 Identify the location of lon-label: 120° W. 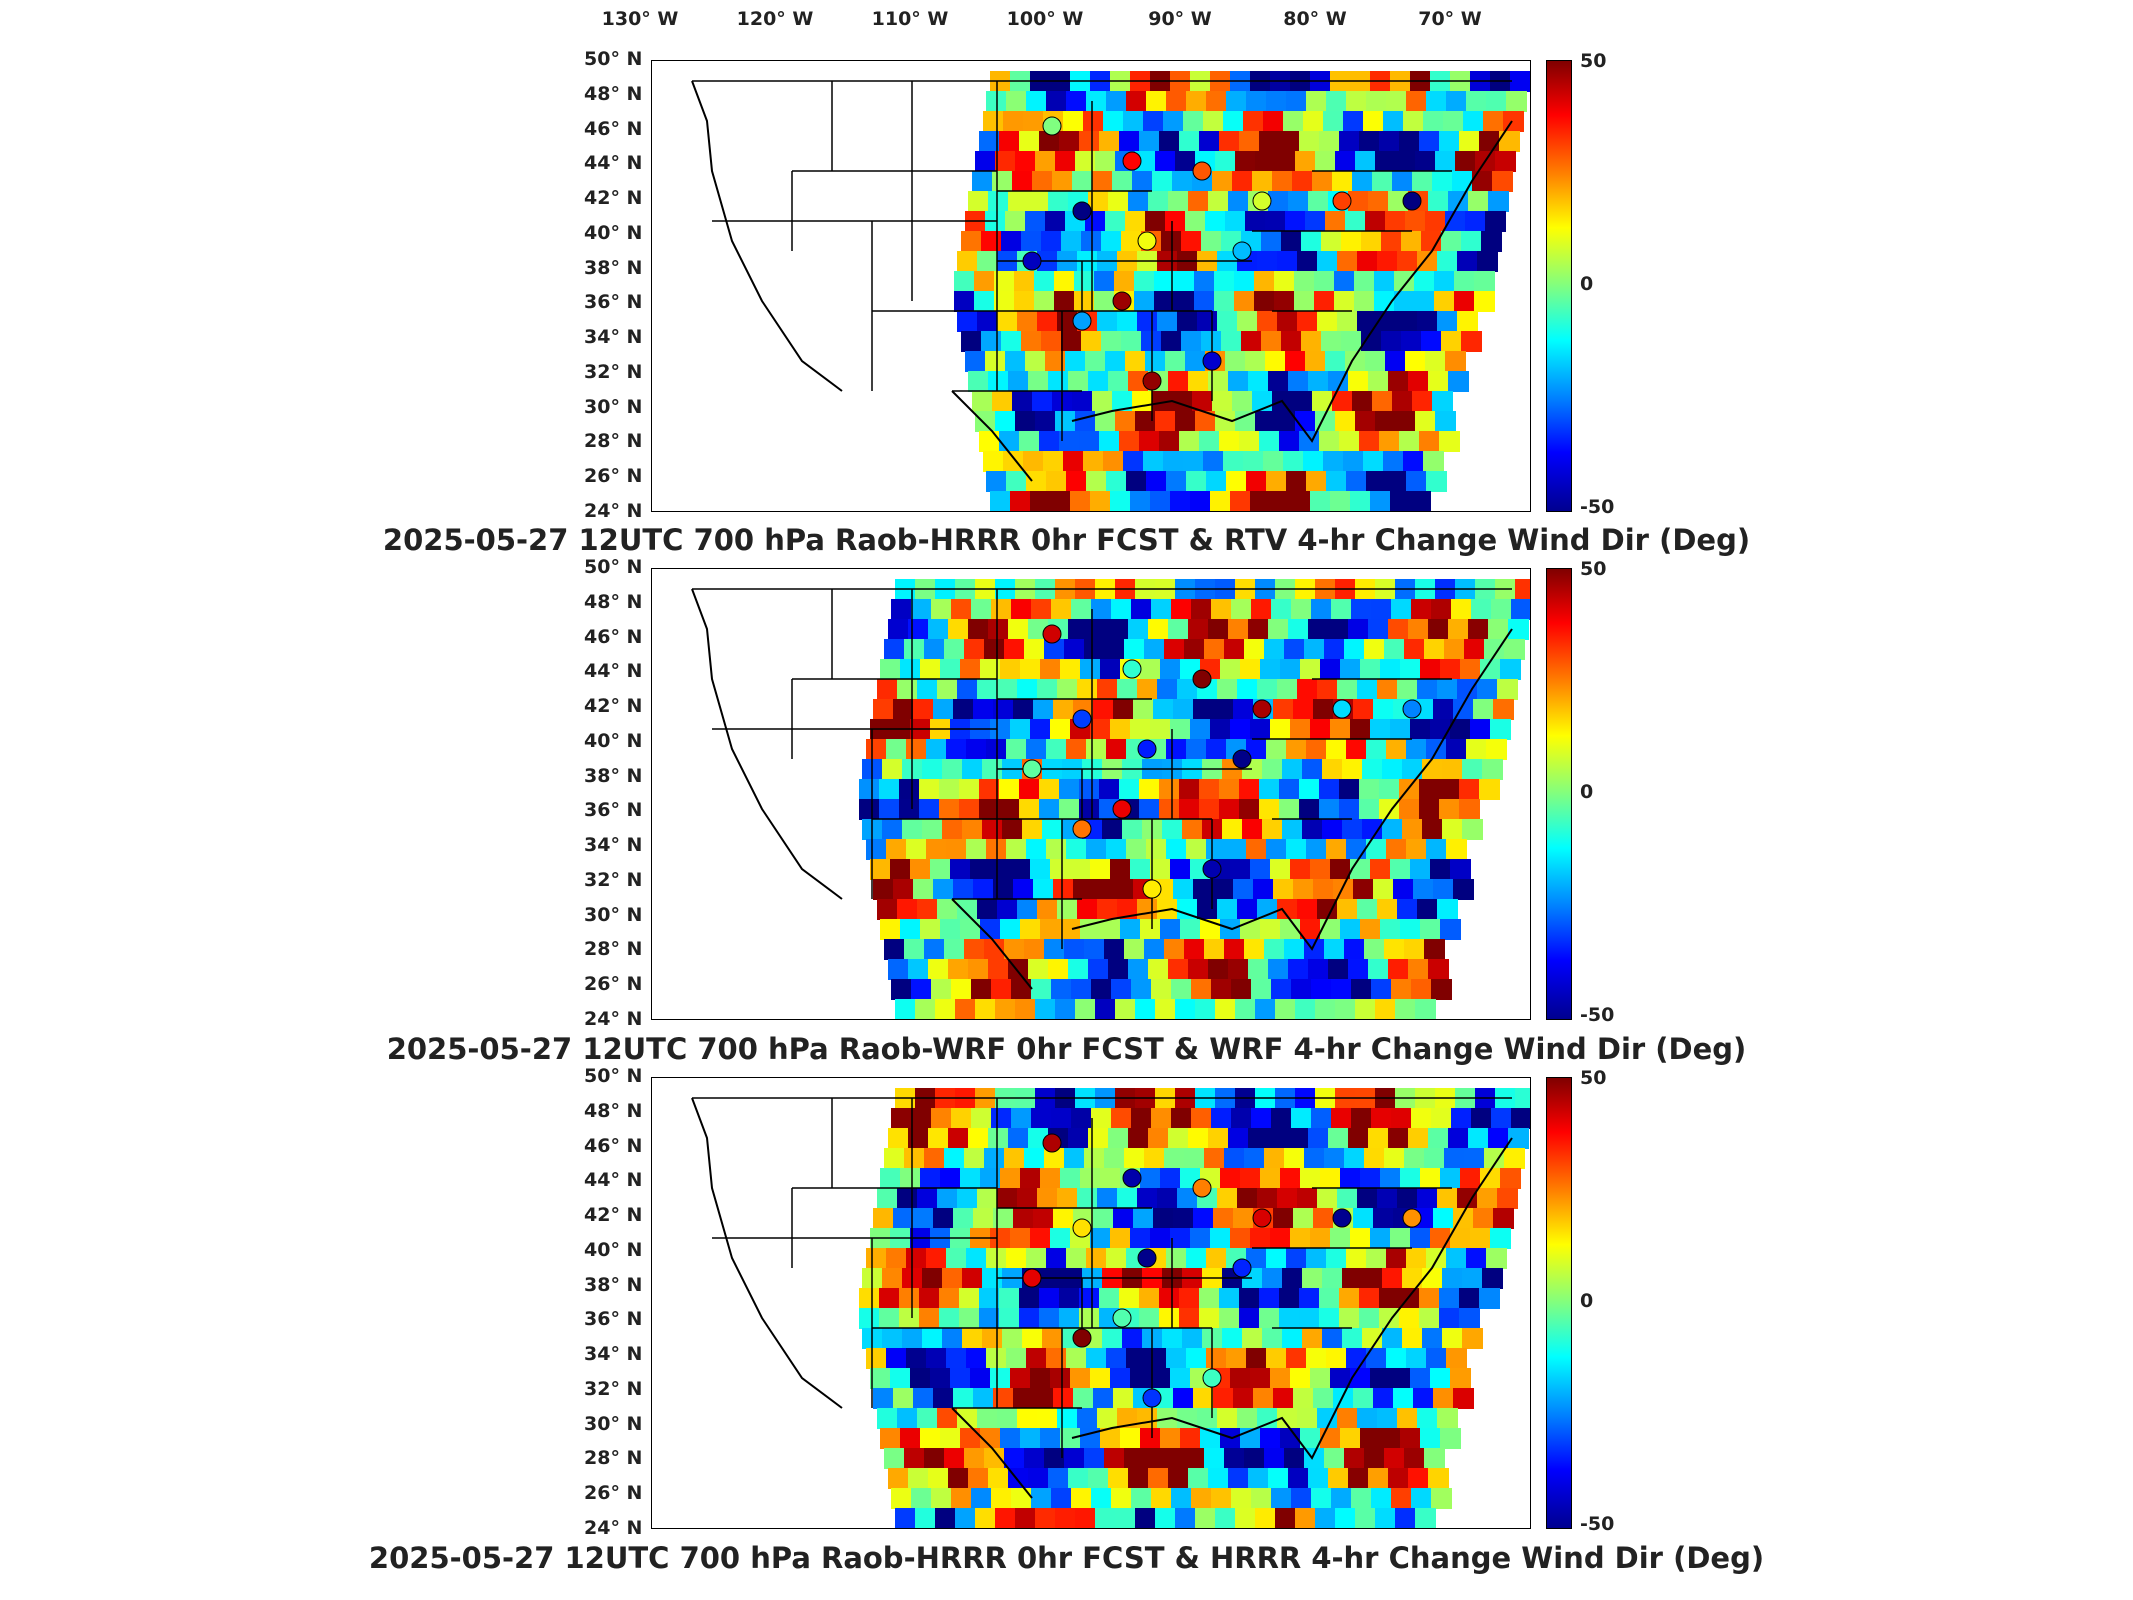
(775, 19).